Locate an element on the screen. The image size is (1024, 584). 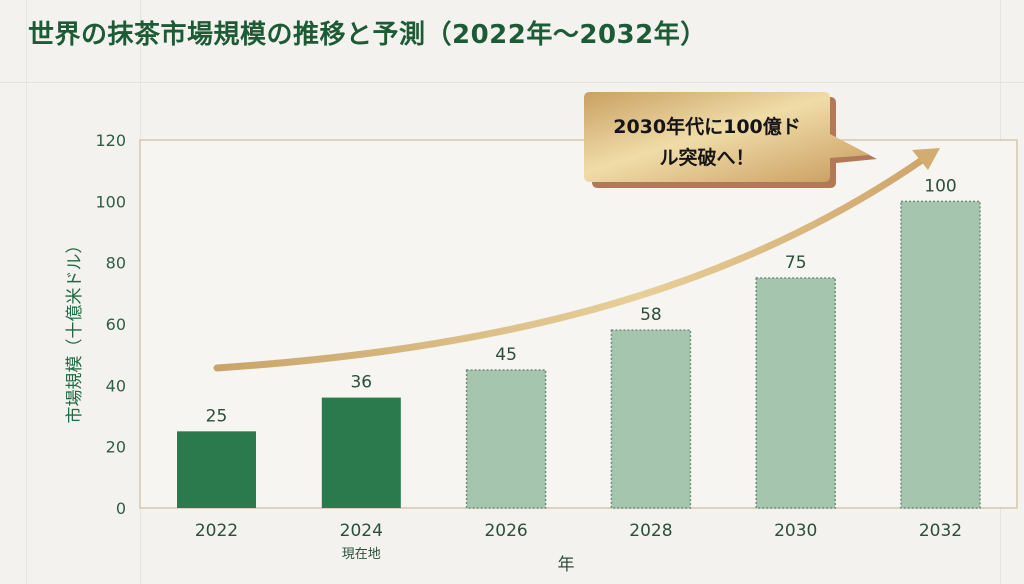
bar-value-label: 25 is located at coordinates (217, 416).